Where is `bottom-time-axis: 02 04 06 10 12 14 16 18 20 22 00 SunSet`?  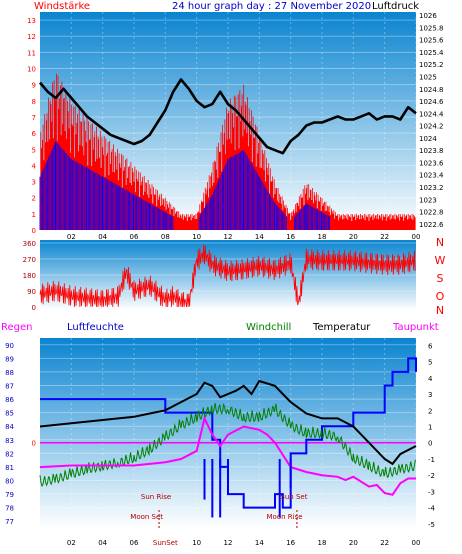
bottom-time-axis: 02 04 06 10 12 14 16 18 20 22 00 SunSet is located at coordinates (244, 543).